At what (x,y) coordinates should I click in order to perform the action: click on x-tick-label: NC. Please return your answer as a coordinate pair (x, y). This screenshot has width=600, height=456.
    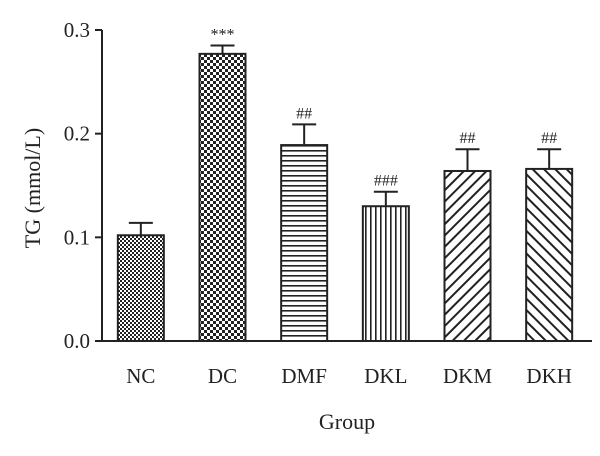
    Looking at the image, I should click on (140, 376).